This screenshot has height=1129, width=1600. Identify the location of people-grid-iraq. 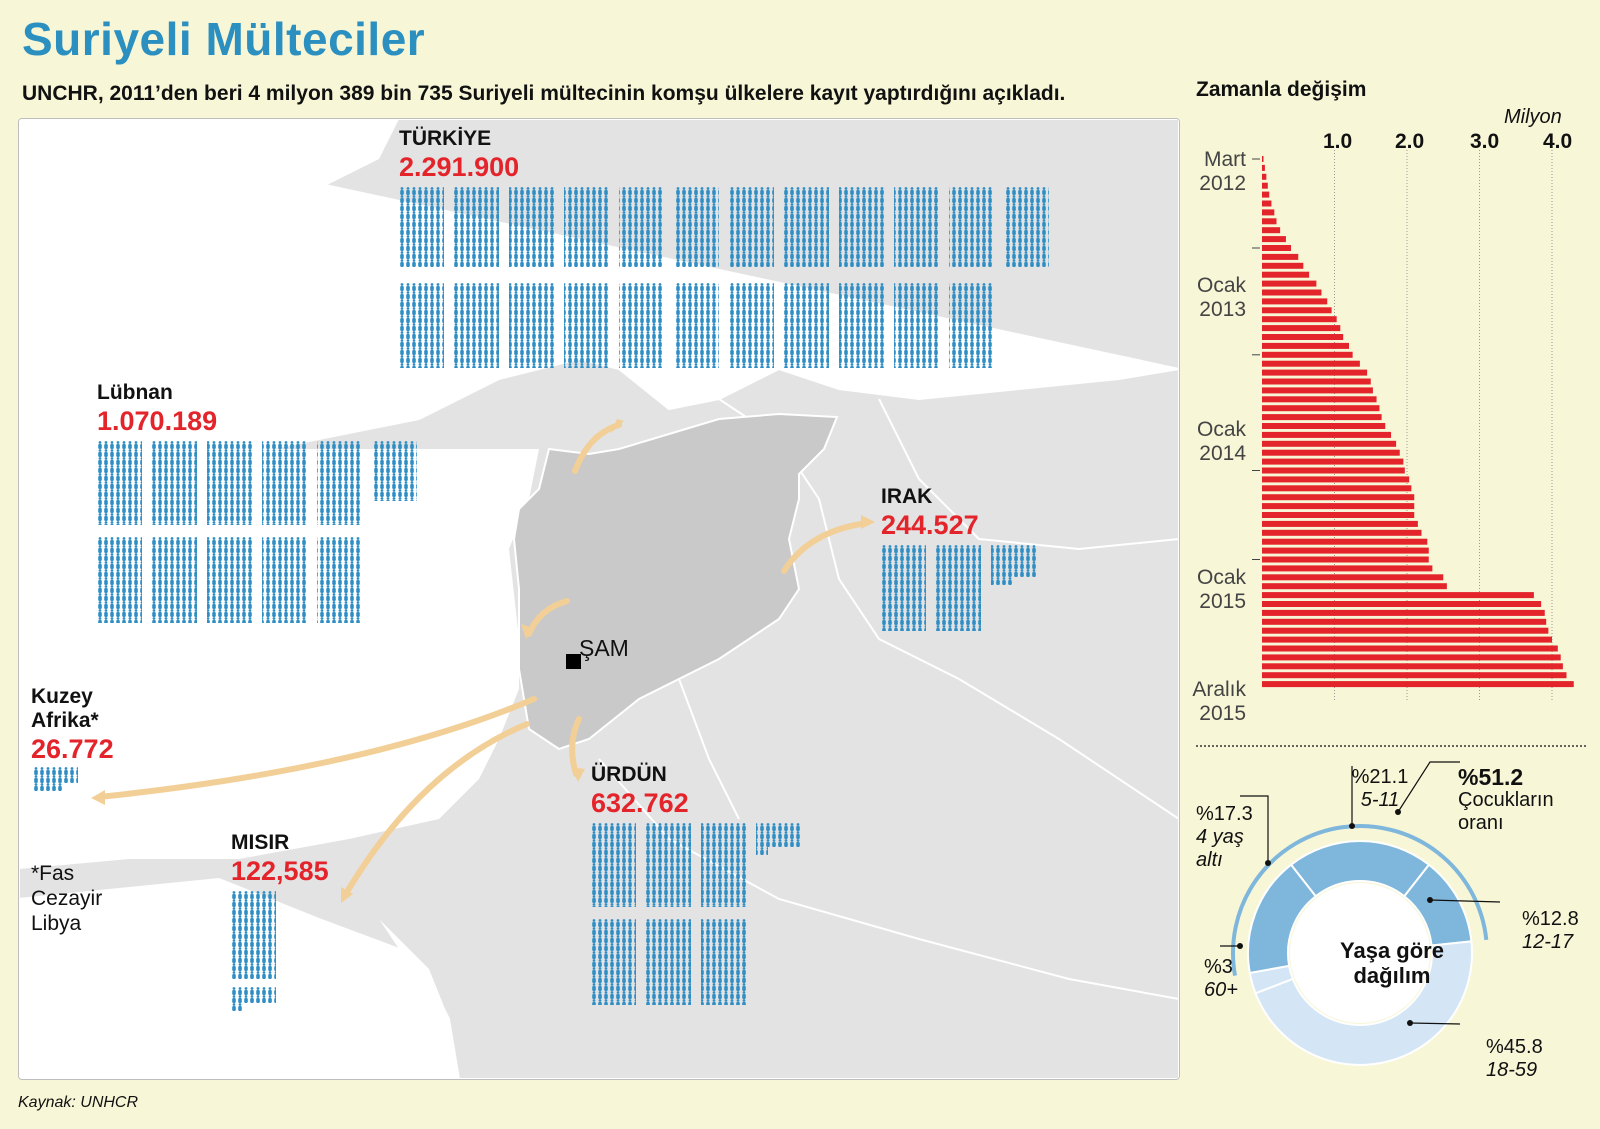
(958, 588).